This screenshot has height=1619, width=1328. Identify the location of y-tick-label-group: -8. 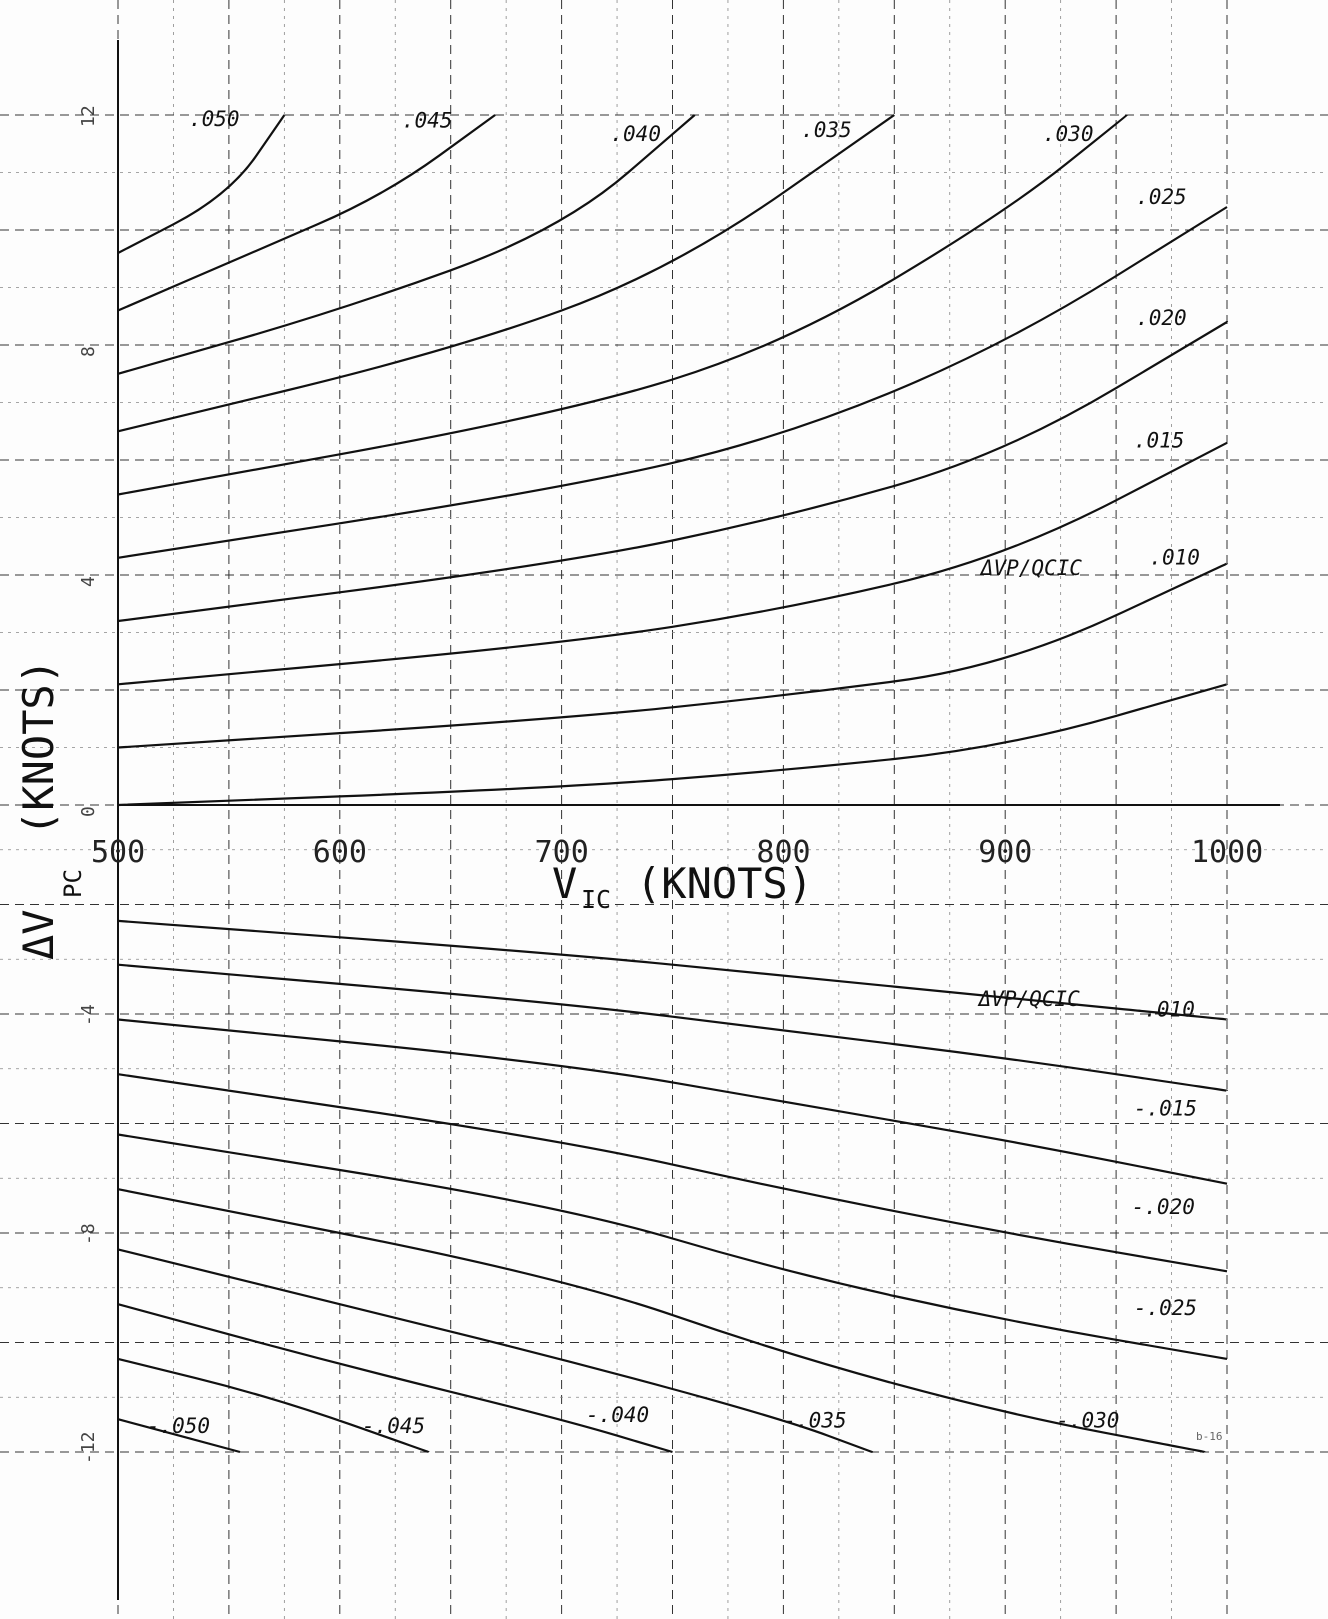
(88, 1234).